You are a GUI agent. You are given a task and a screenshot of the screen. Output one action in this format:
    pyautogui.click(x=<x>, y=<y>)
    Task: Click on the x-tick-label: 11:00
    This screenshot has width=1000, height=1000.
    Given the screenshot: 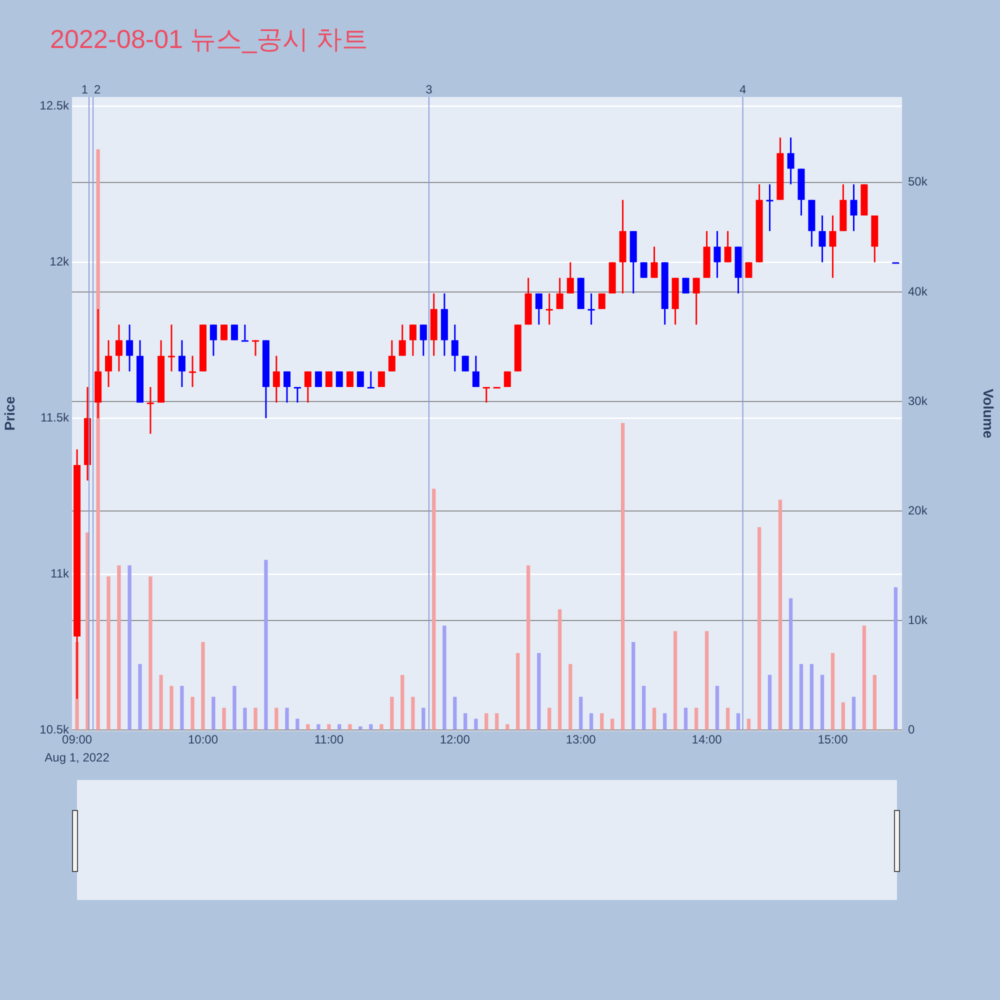 What is the action you would take?
    pyautogui.click(x=329, y=739)
    